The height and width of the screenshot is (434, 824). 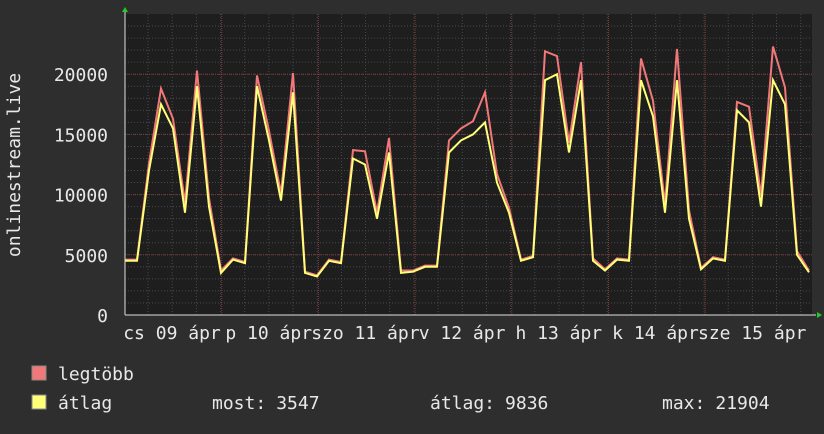 I want to click on stat: átlag: 9836, so click(x=489, y=403).